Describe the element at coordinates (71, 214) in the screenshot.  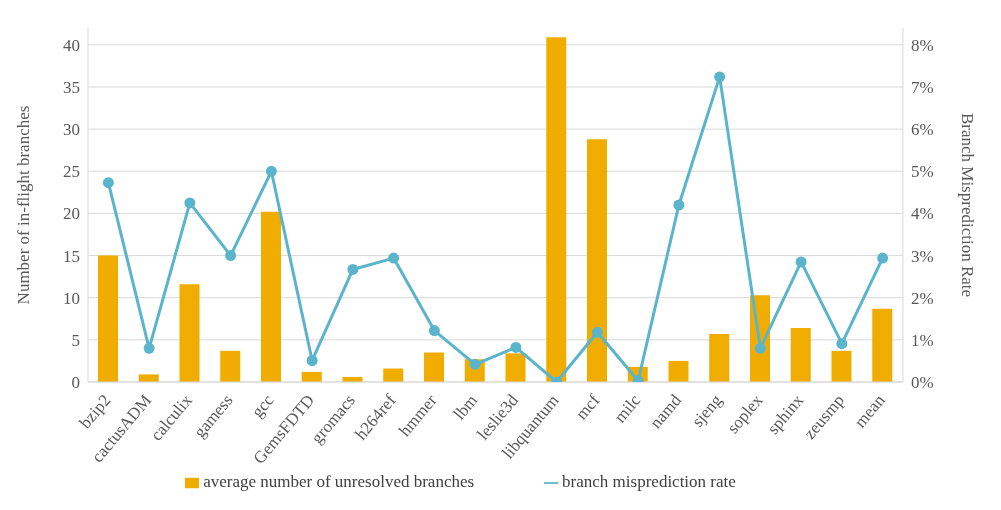
I see `y-tick-label: 20` at that location.